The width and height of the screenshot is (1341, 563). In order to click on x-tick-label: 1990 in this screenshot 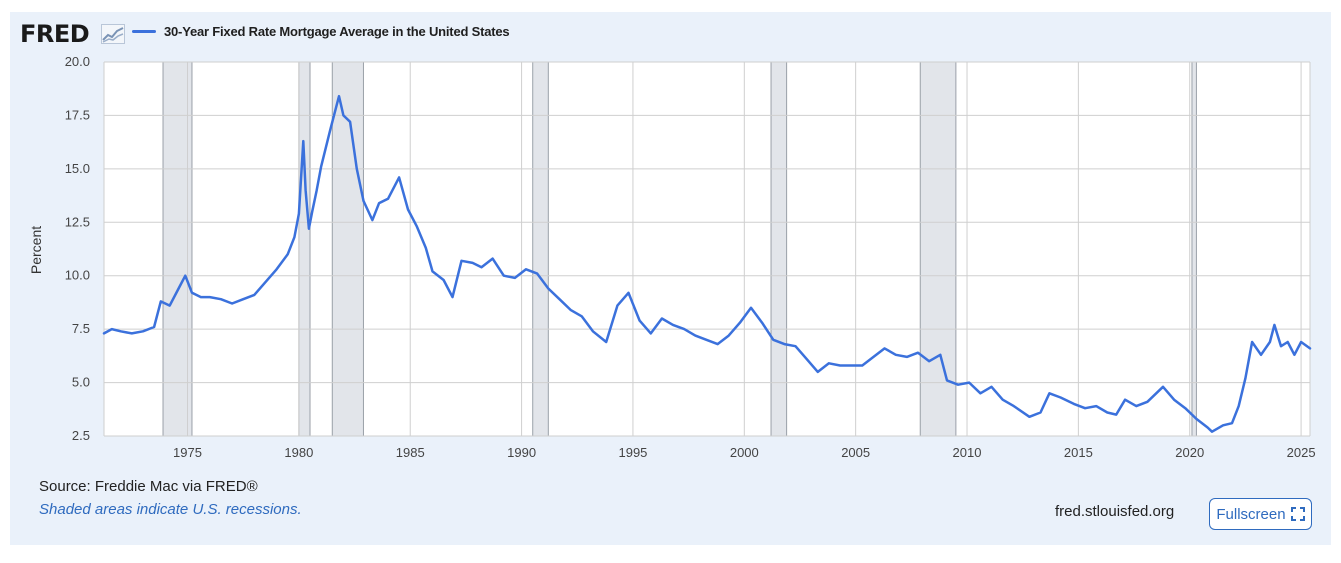, I will do `click(521, 452)`.